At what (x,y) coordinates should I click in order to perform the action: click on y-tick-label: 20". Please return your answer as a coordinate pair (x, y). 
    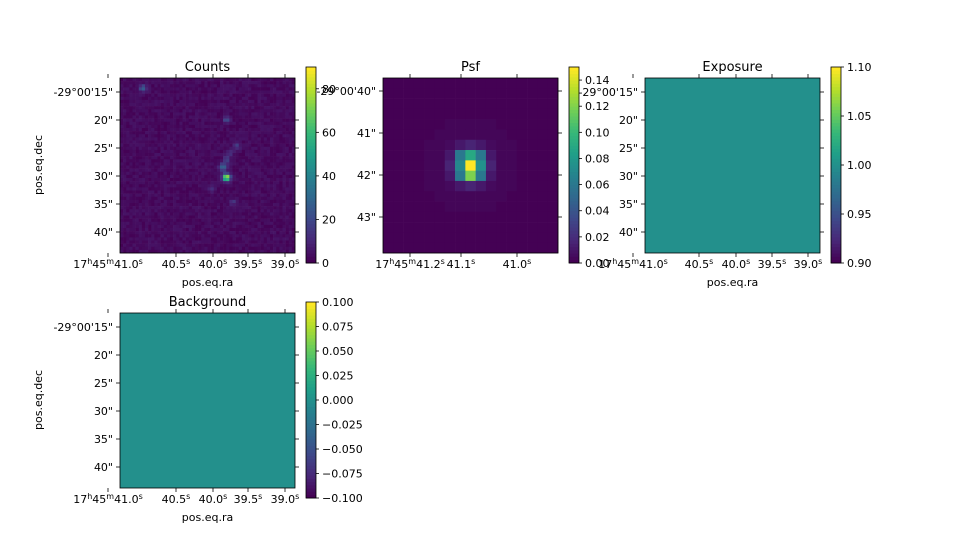
    Looking at the image, I should click on (103, 120).